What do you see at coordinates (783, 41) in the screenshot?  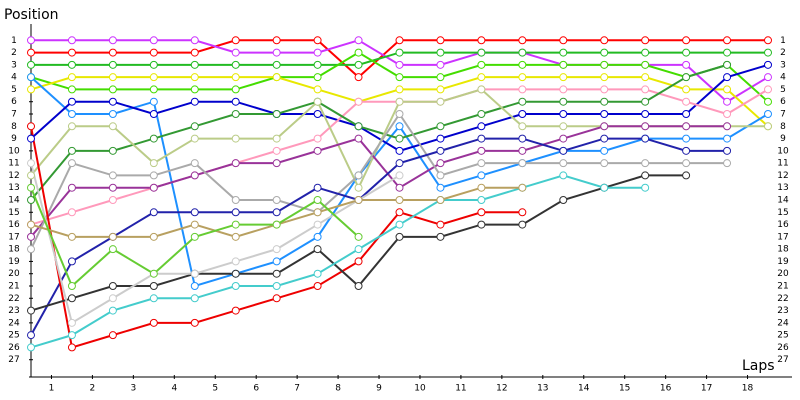 I see `y-tick-label-right: 1` at bounding box center [783, 41].